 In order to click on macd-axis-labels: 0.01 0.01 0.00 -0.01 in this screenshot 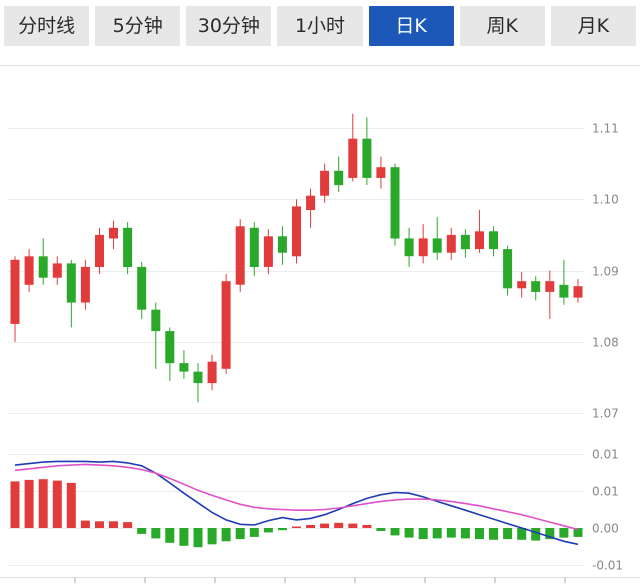, I will do `click(607, 510)`.